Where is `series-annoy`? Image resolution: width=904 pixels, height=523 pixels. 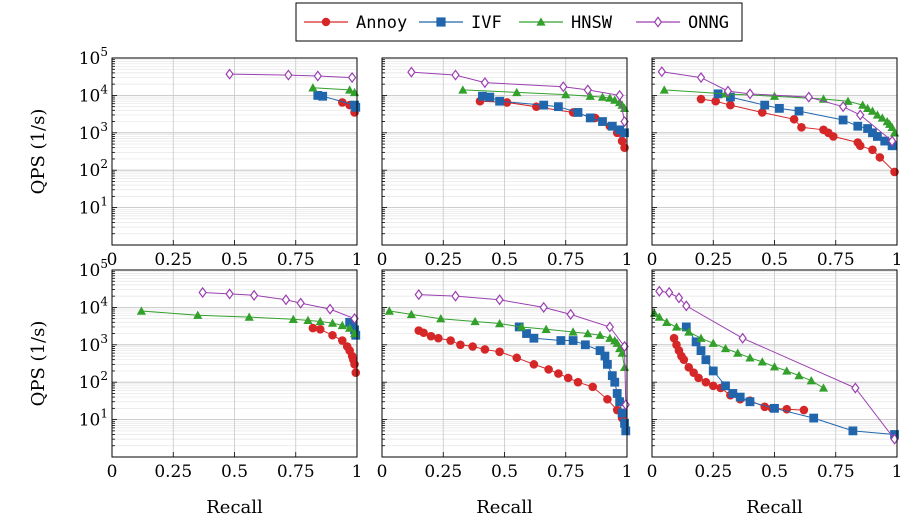
series-annoy is located at coordinates (797, 135).